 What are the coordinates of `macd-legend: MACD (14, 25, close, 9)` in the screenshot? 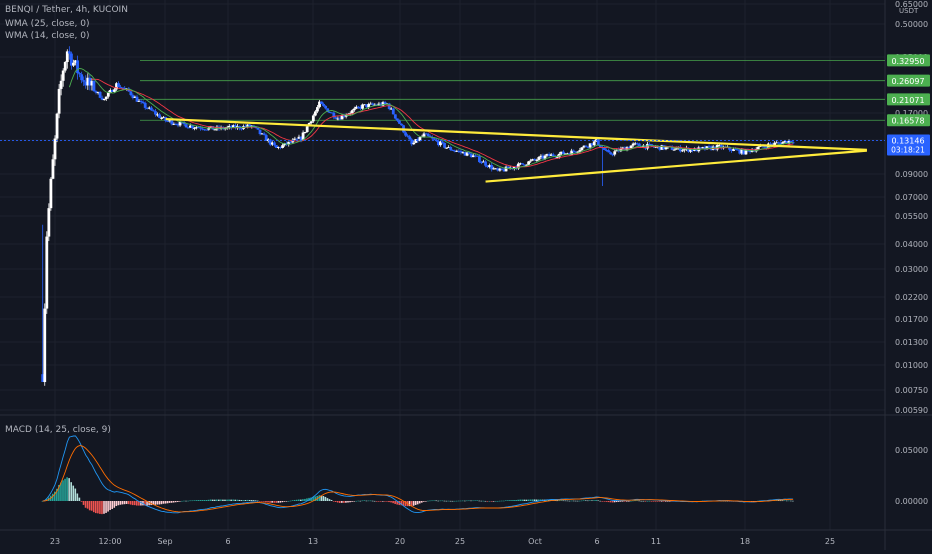 It's located at (58, 430).